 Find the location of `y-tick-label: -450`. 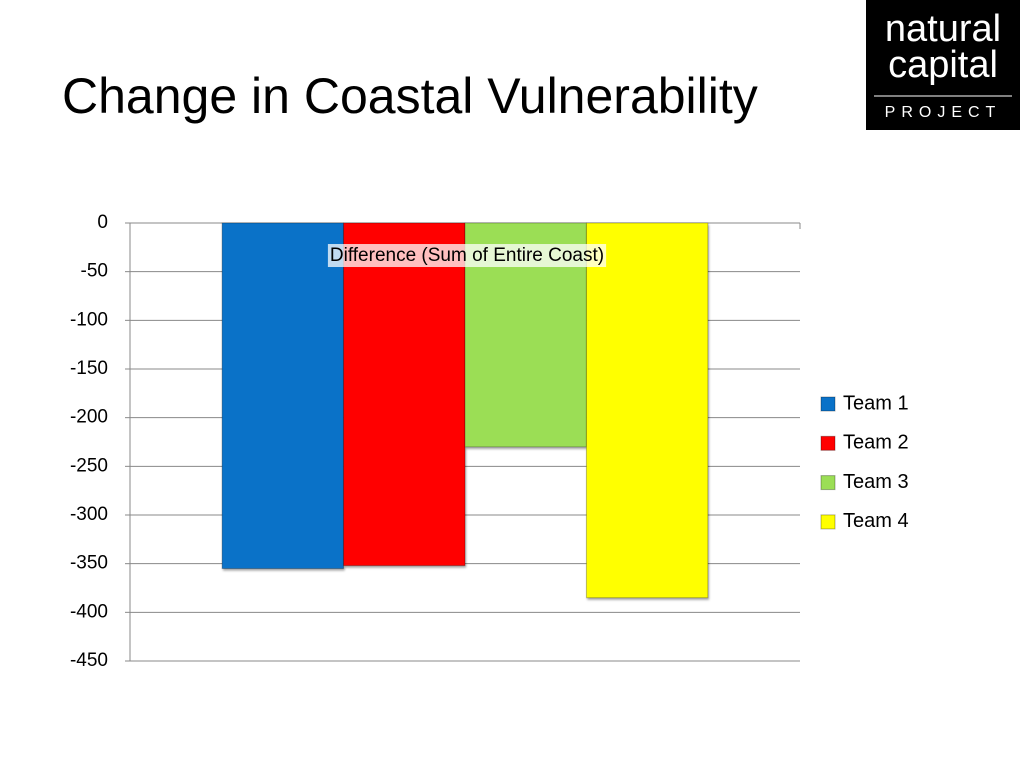

y-tick-label: -450 is located at coordinates (89, 660).